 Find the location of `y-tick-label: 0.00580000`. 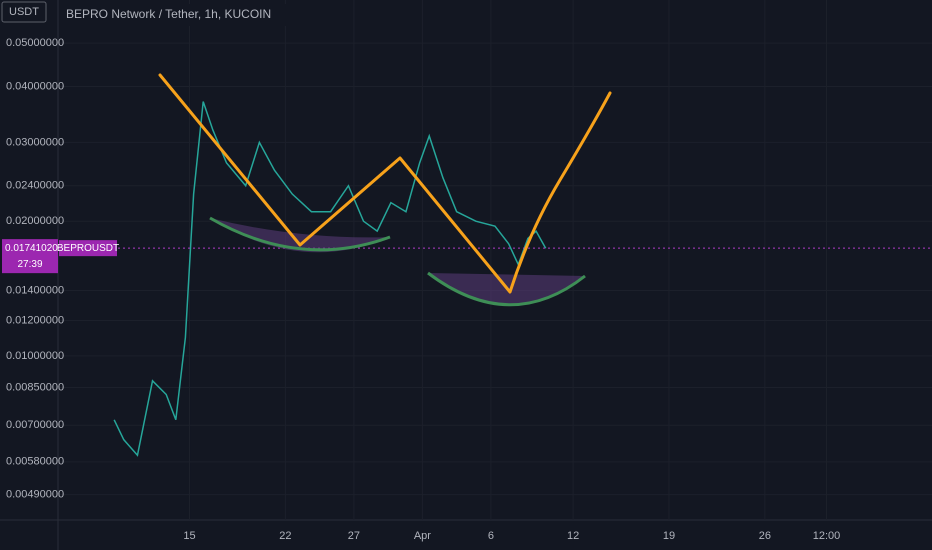

y-tick-label: 0.00580000 is located at coordinates (35, 462).